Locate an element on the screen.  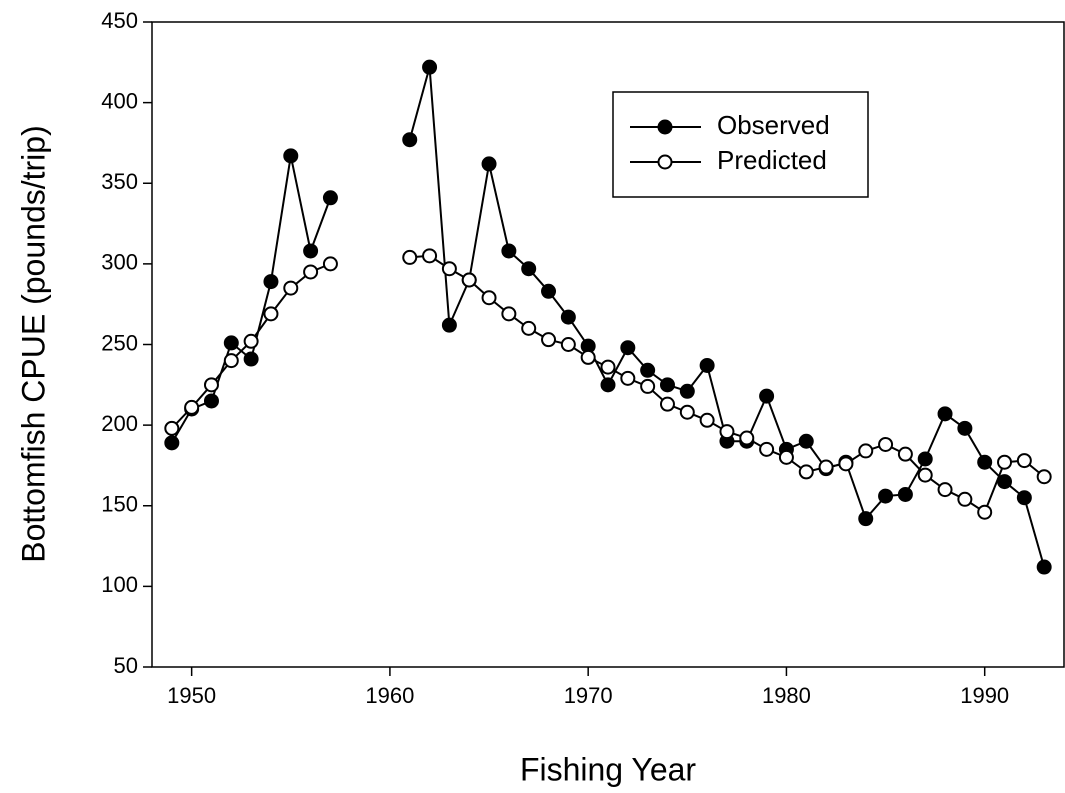
x-tick-label: 1980 is located at coordinates (786, 695).